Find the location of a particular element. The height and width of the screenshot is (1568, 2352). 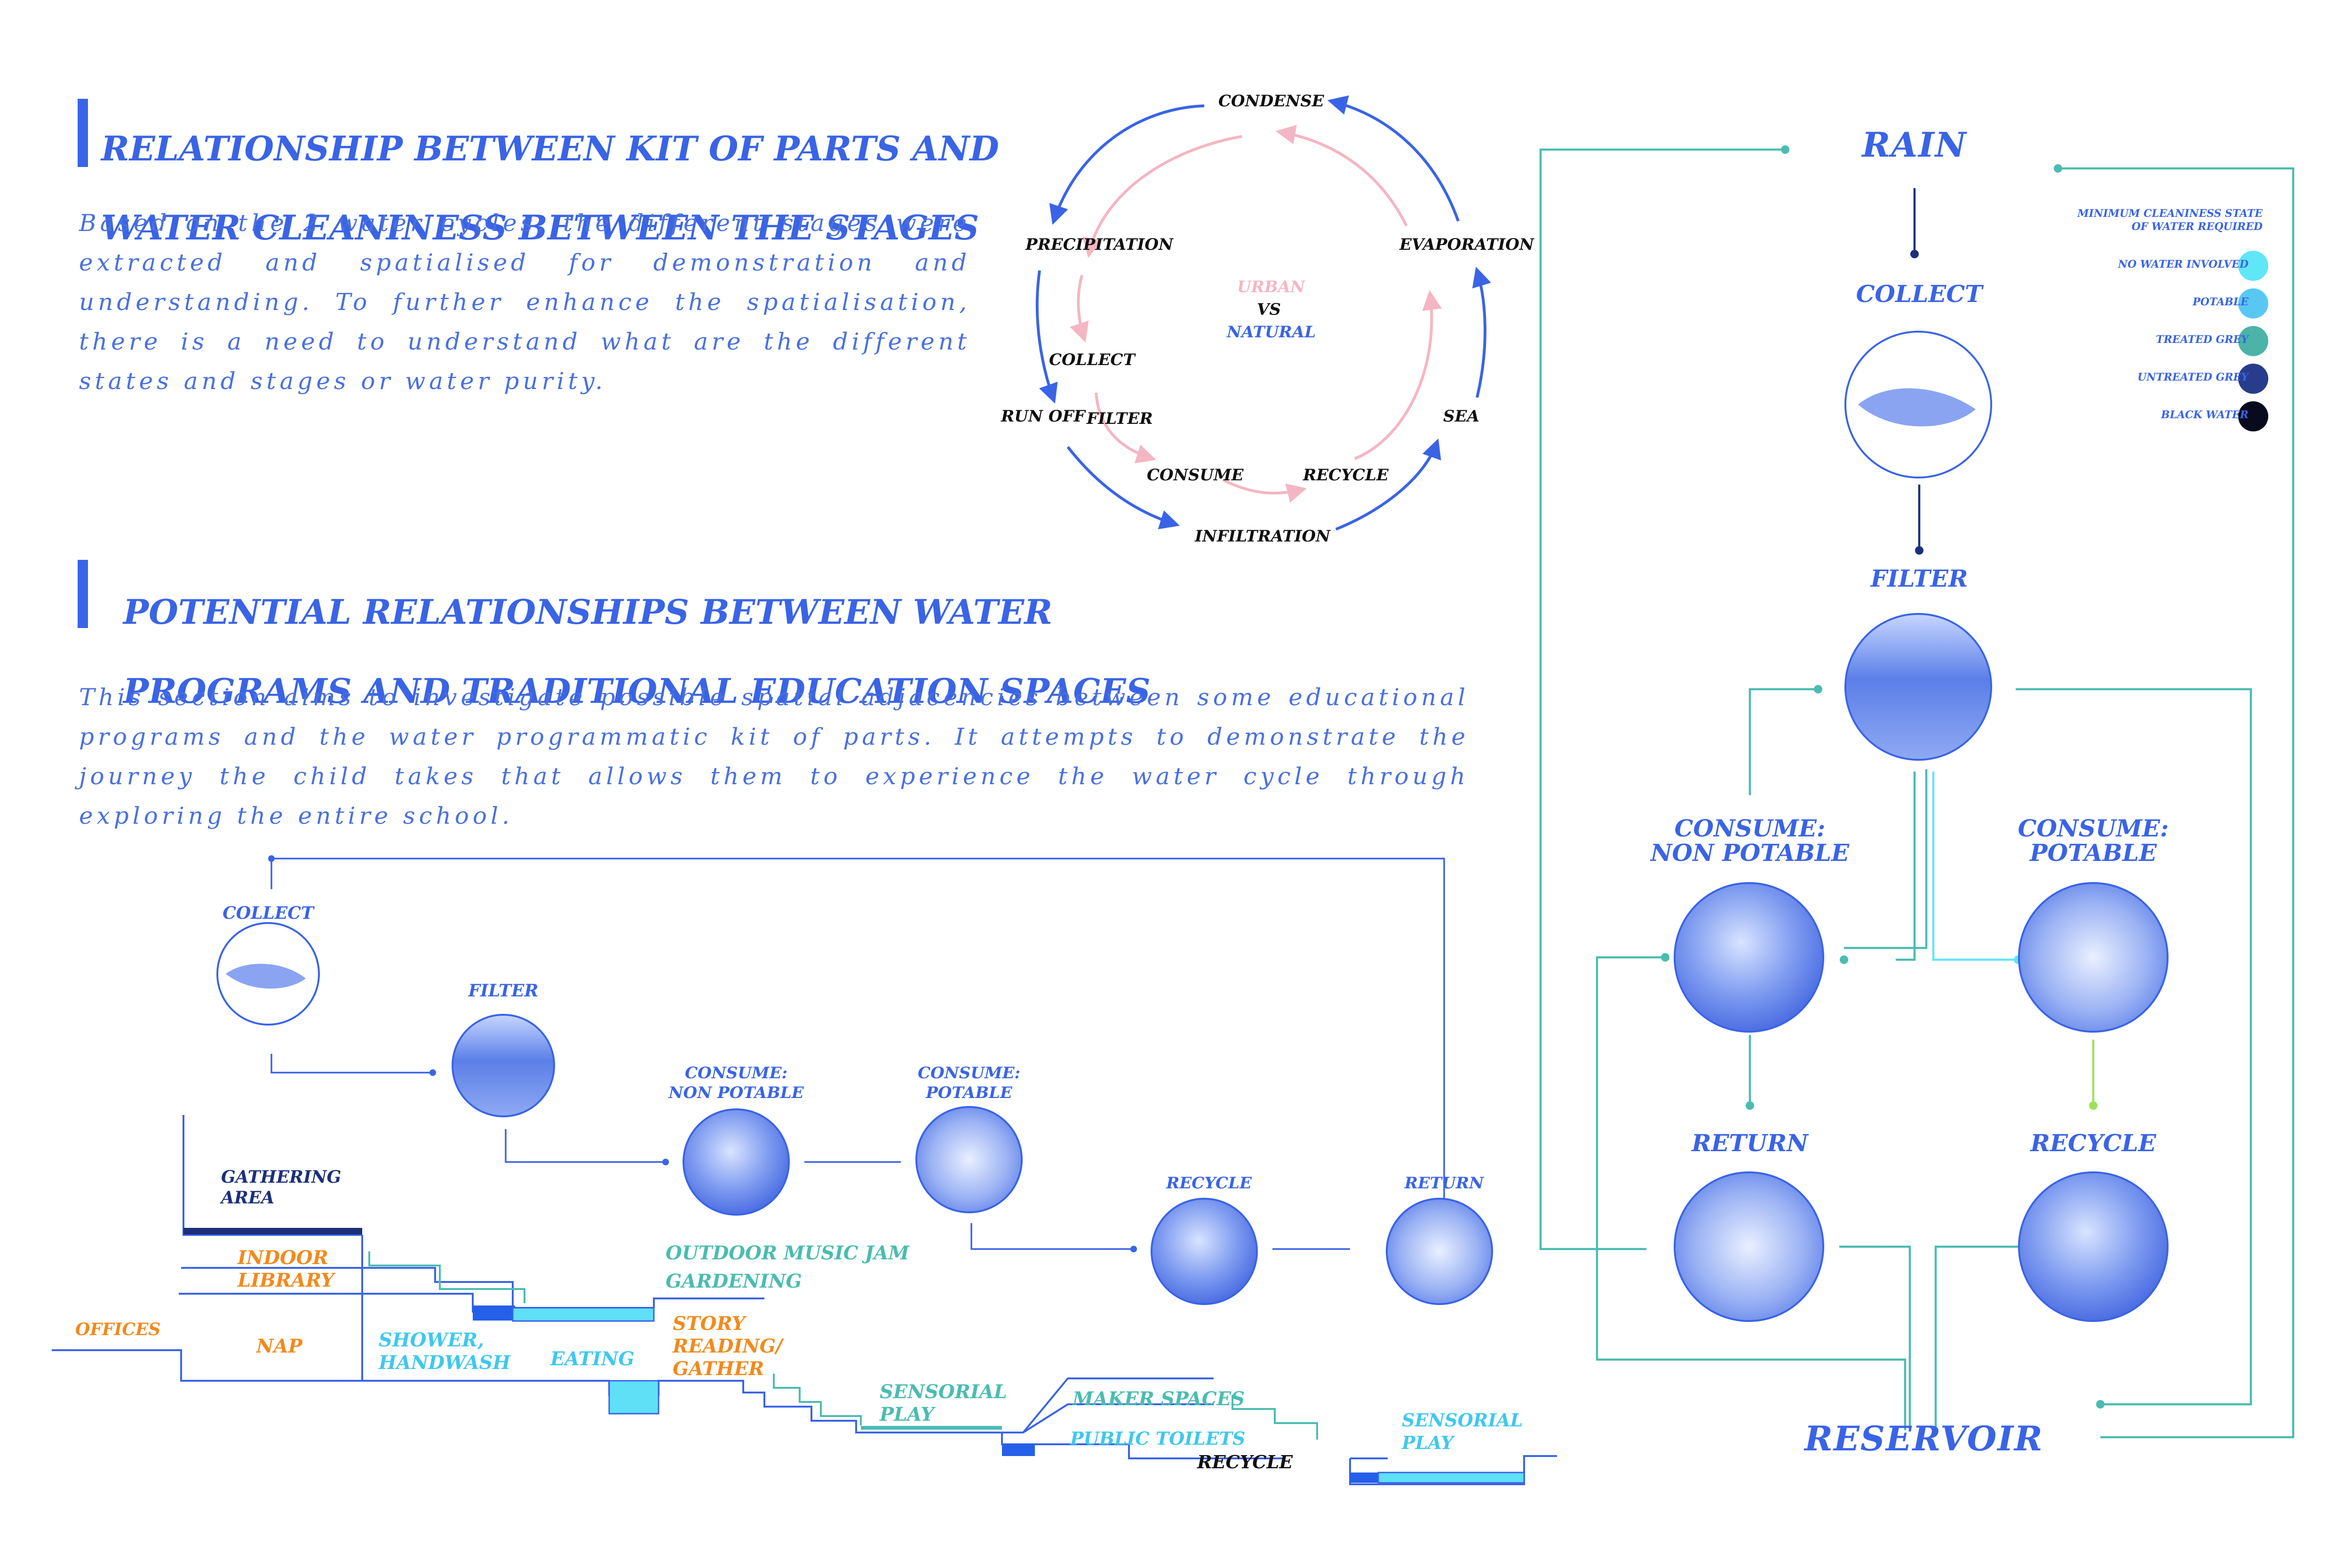

cycle-label-vs: VS is located at coordinates (1269, 309).